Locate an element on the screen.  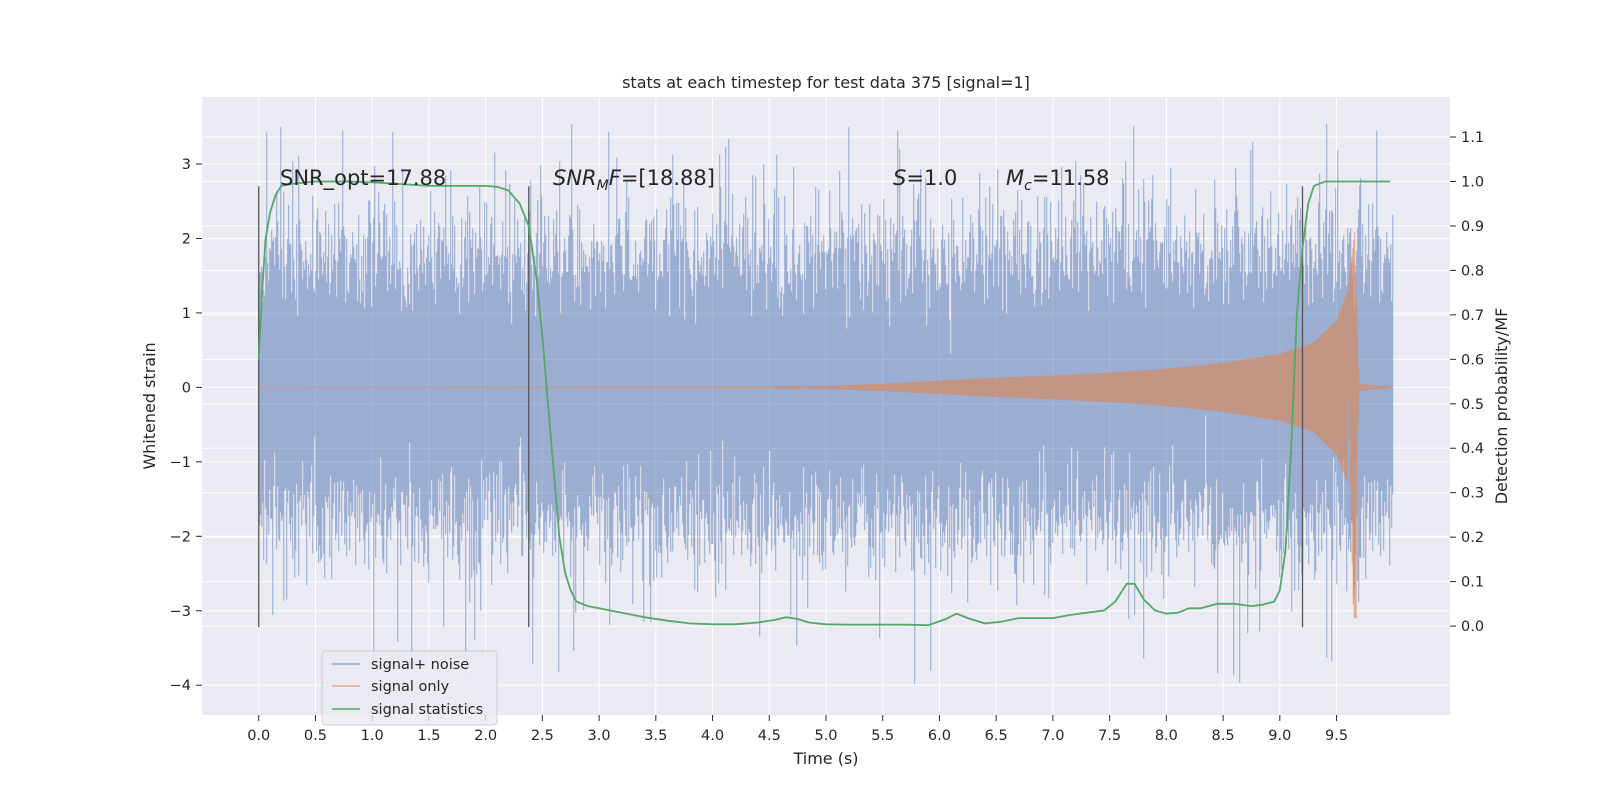
snr-mf-value: =[18.88] is located at coordinates (668, 178).